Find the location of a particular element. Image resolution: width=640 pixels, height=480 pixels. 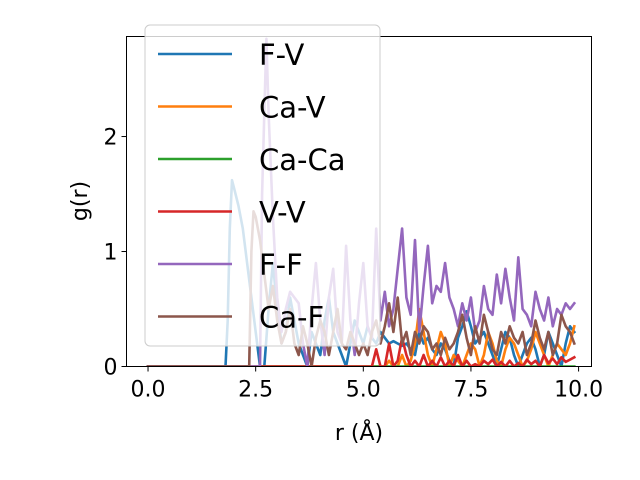

y-tick-label: 1 is located at coordinates (111, 253).